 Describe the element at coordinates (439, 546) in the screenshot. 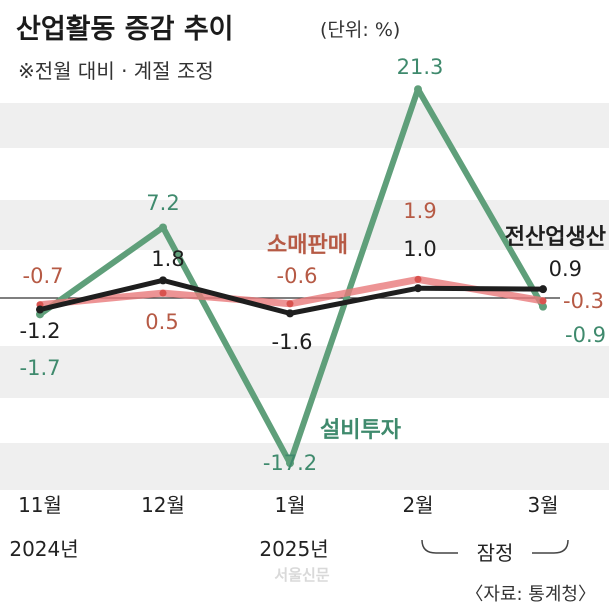

I see `preliminary-bracket-left` at that location.